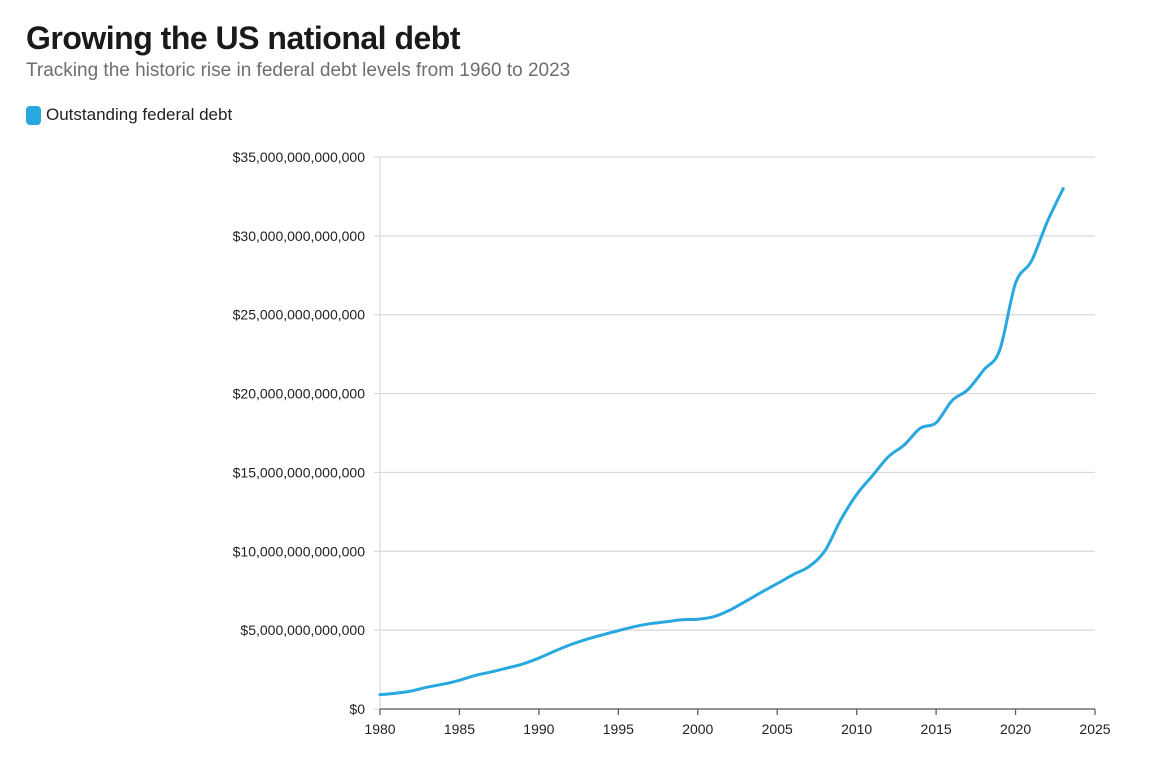 This screenshot has width=1149, height=776. Describe the element at coordinates (777, 729) in the screenshot. I see `x-tick-label: 2005` at that location.